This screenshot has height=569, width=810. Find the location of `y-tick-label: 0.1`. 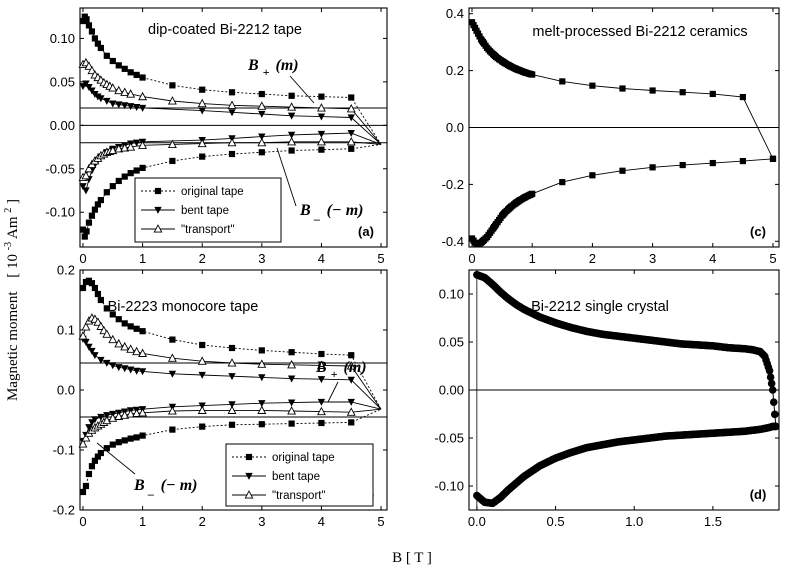

y-tick-label: 0.1 is located at coordinates (66, 330).